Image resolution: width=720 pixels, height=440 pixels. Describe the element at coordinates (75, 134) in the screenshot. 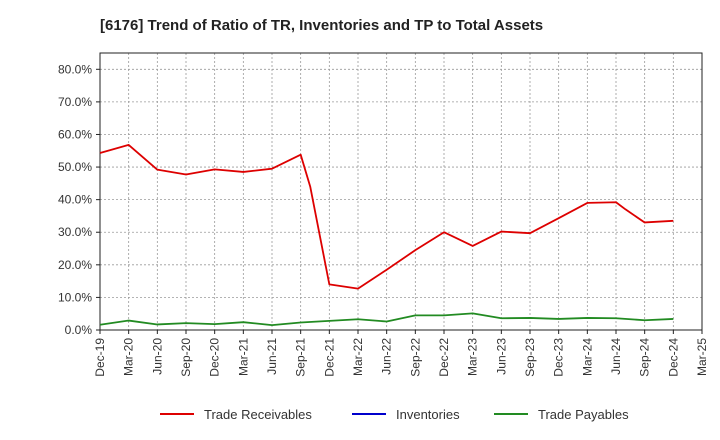

I see `y-tick-label: 60.0%` at that location.